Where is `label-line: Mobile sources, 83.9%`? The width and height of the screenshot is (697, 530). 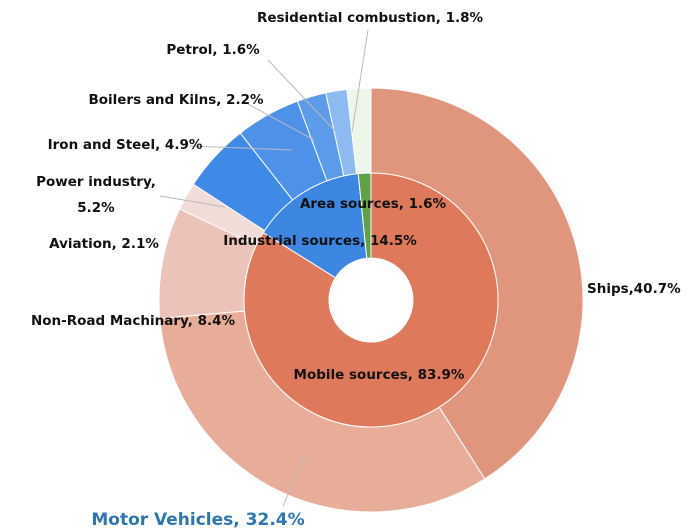
label-line: Mobile sources, 83.9% is located at coordinates (379, 375).